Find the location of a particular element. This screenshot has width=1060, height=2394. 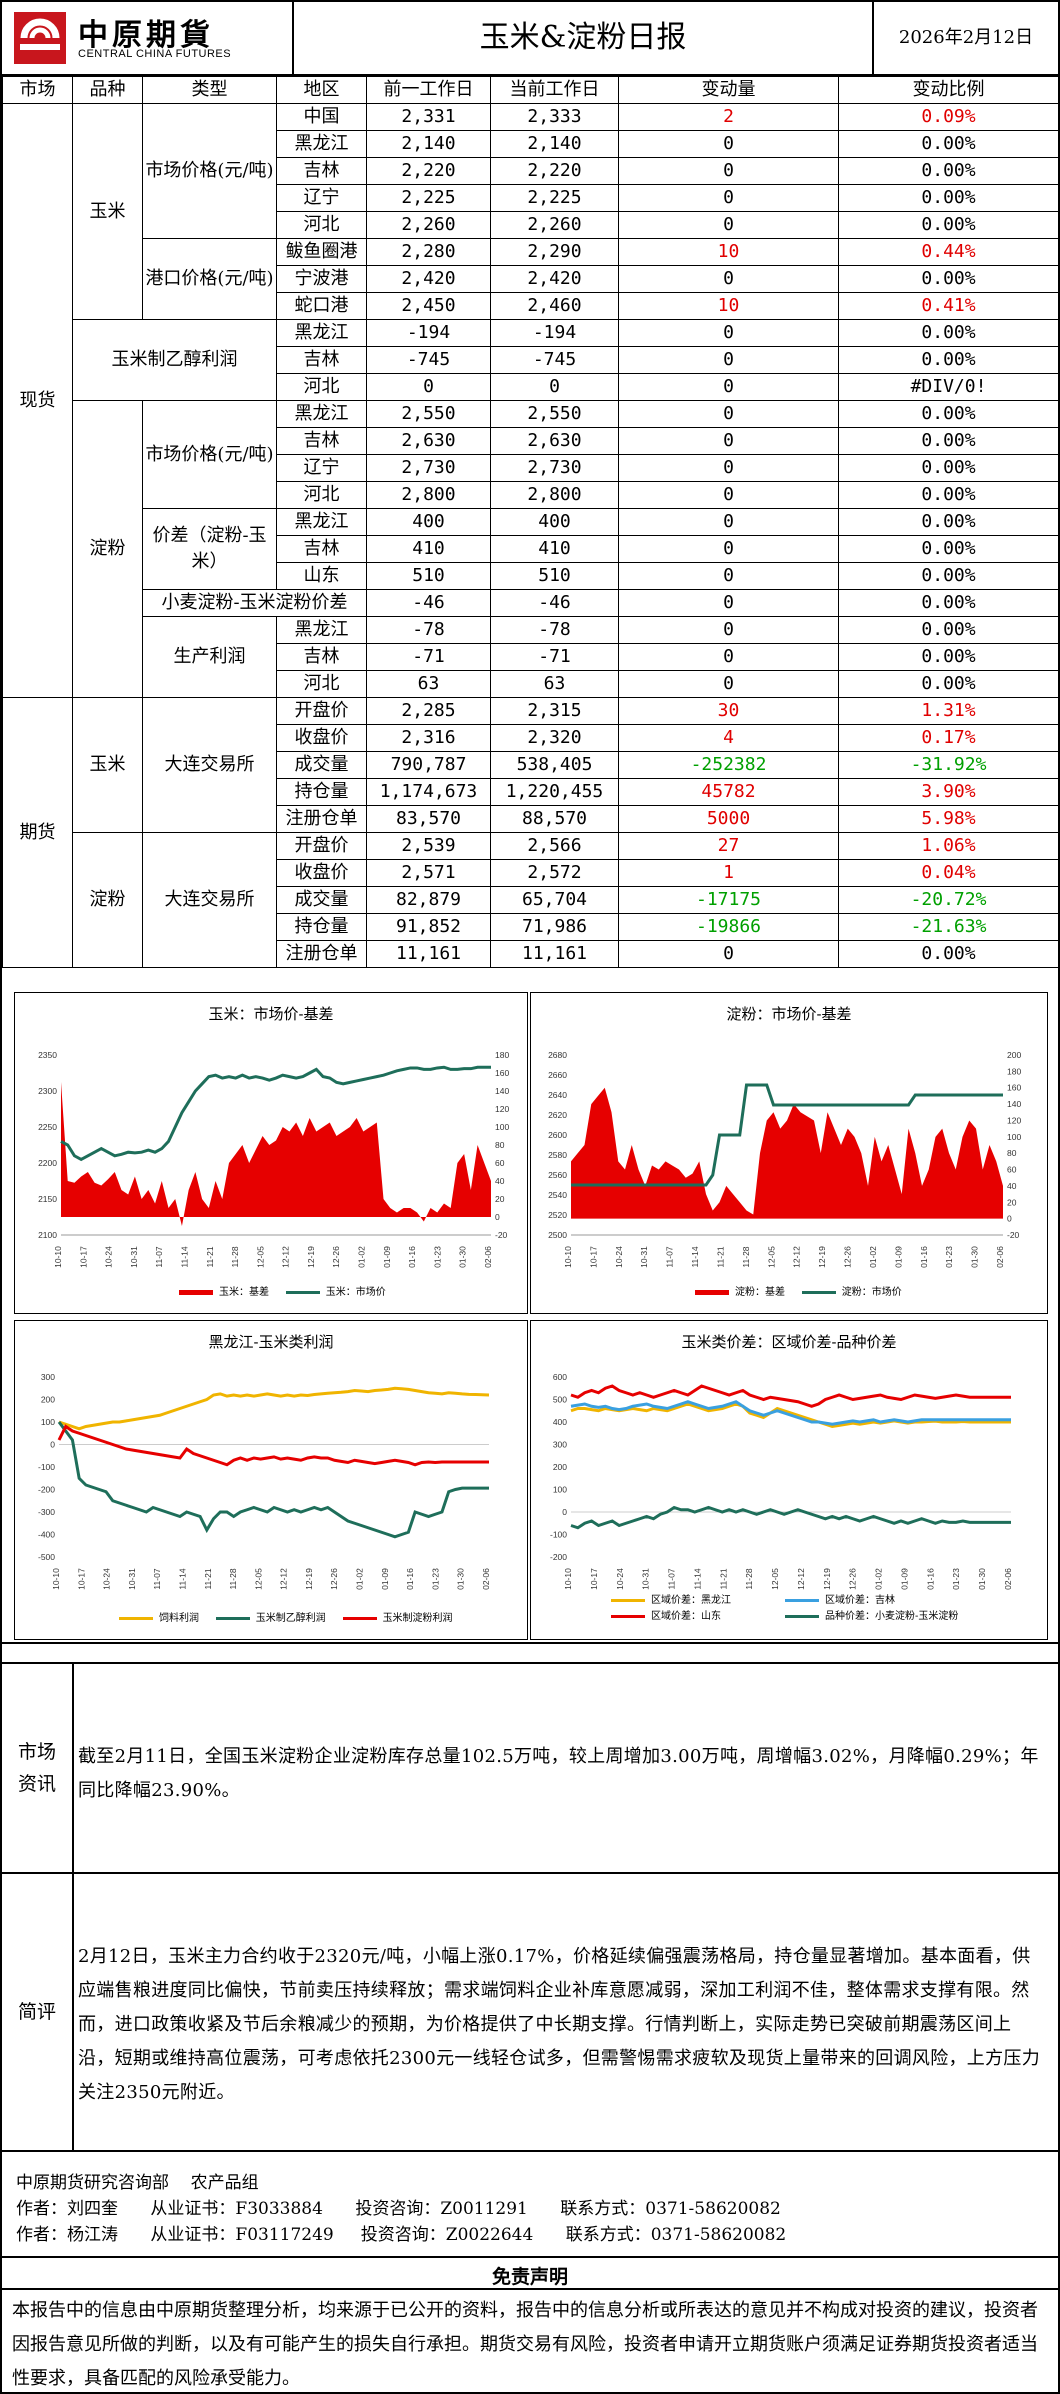

y-left-tick: 2560 is located at coordinates (557, 1175).